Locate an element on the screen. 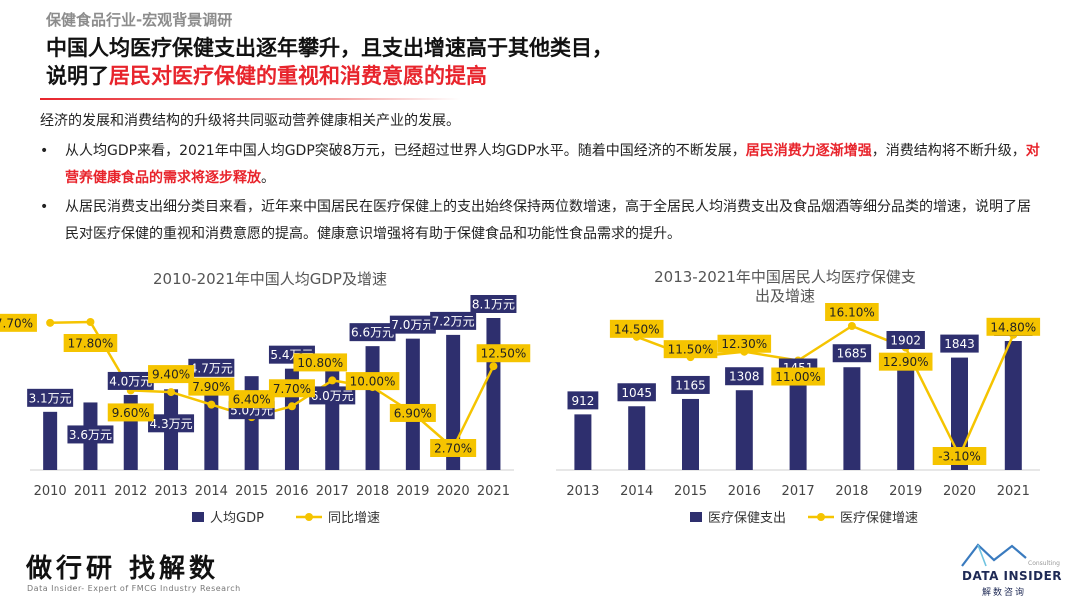  chart0-bar-label: 4.3万元 is located at coordinates (171, 424).